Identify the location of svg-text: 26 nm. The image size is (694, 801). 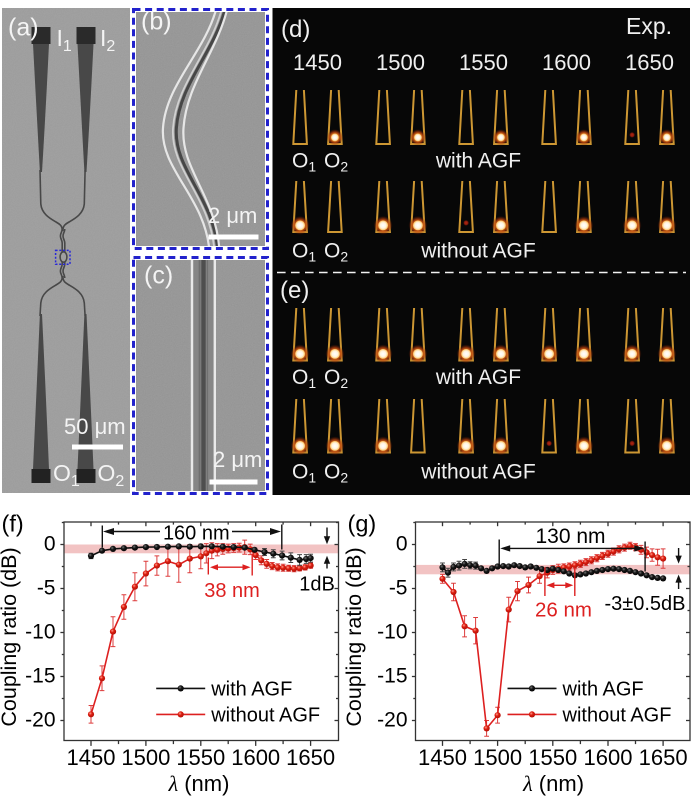
(563, 610).